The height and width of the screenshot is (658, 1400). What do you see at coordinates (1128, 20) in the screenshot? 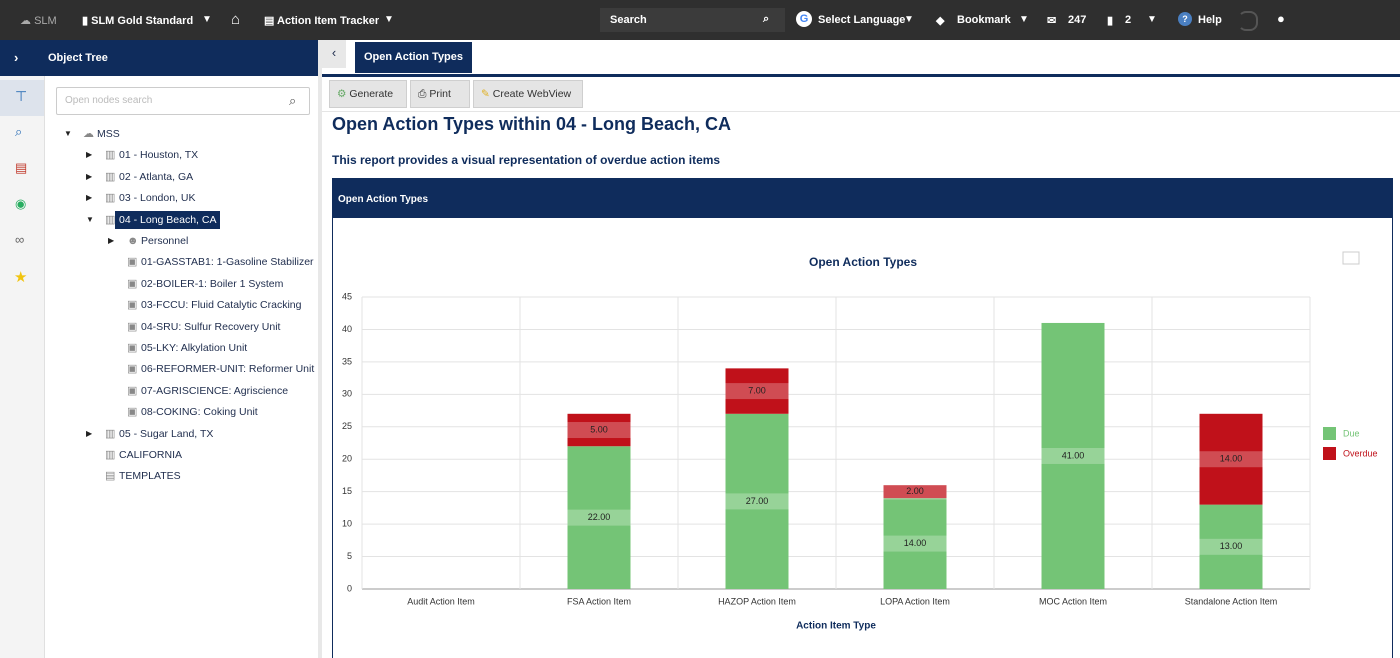
I see `task-count: 2` at bounding box center [1128, 20].